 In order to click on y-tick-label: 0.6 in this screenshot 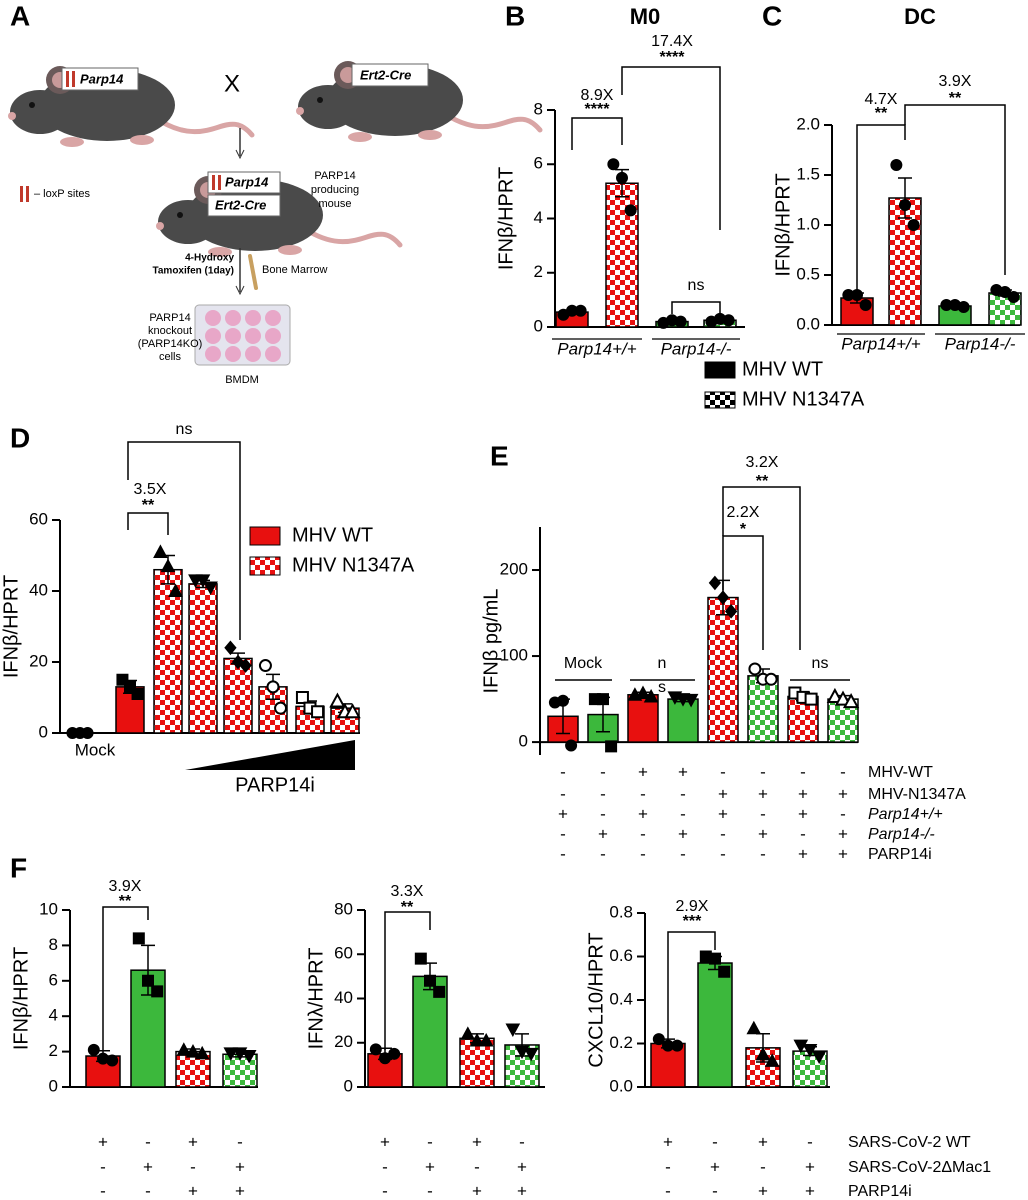, I will do `click(621, 955)`.